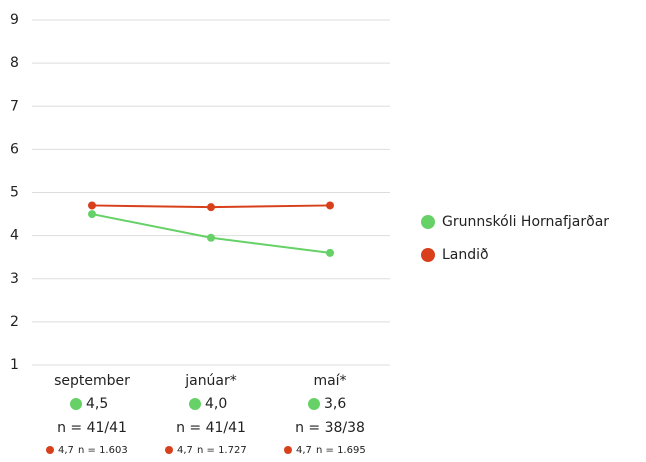 The height and width of the screenshot is (462, 646). Describe the element at coordinates (14, 193) in the screenshot. I see `y-tick-label: 5` at that location.